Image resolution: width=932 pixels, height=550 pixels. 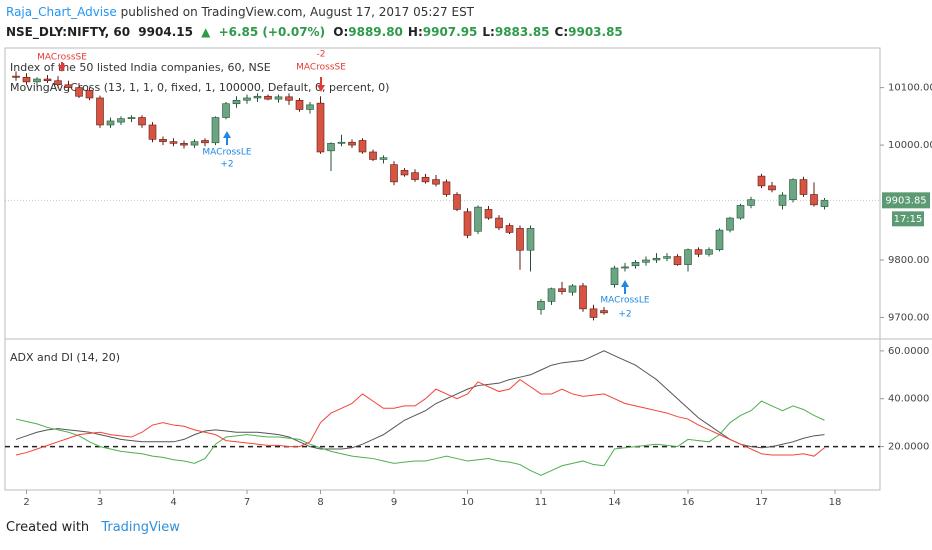 What do you see at coordinates (165, 32) in the screenshot?
I see `price: 9904.15` at bounding box center [165, 32].